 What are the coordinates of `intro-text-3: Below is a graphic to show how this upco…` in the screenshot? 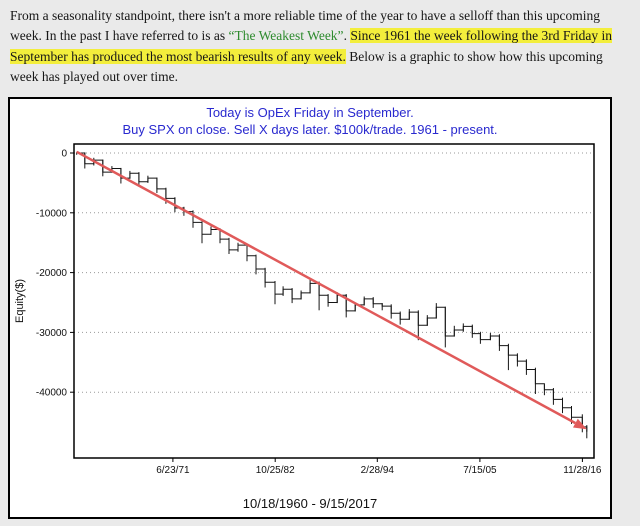 It's located at (306, 66).